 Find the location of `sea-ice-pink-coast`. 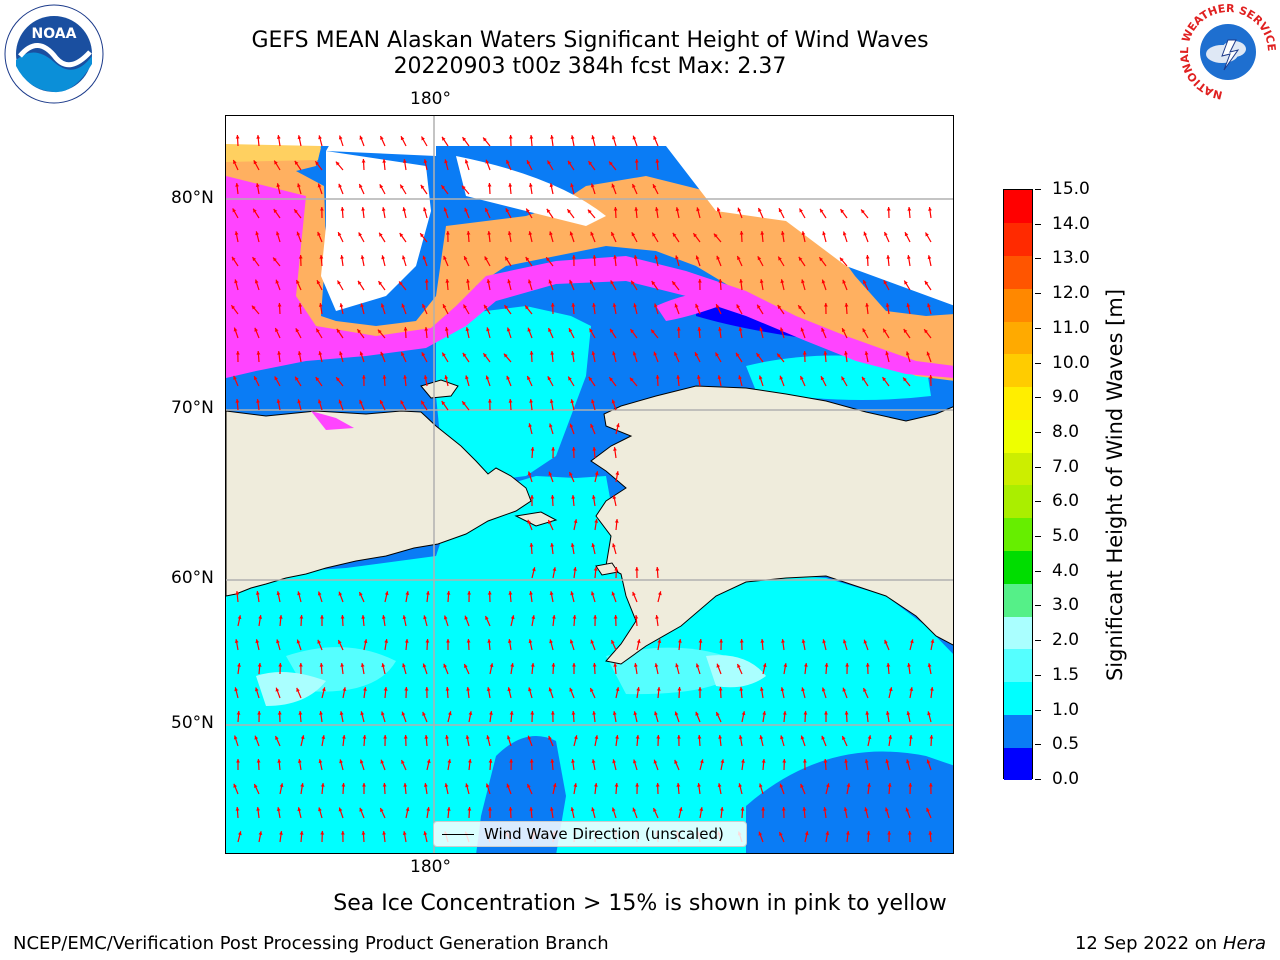

sea-ice-pink-coast is located at coordinates (332, 420).